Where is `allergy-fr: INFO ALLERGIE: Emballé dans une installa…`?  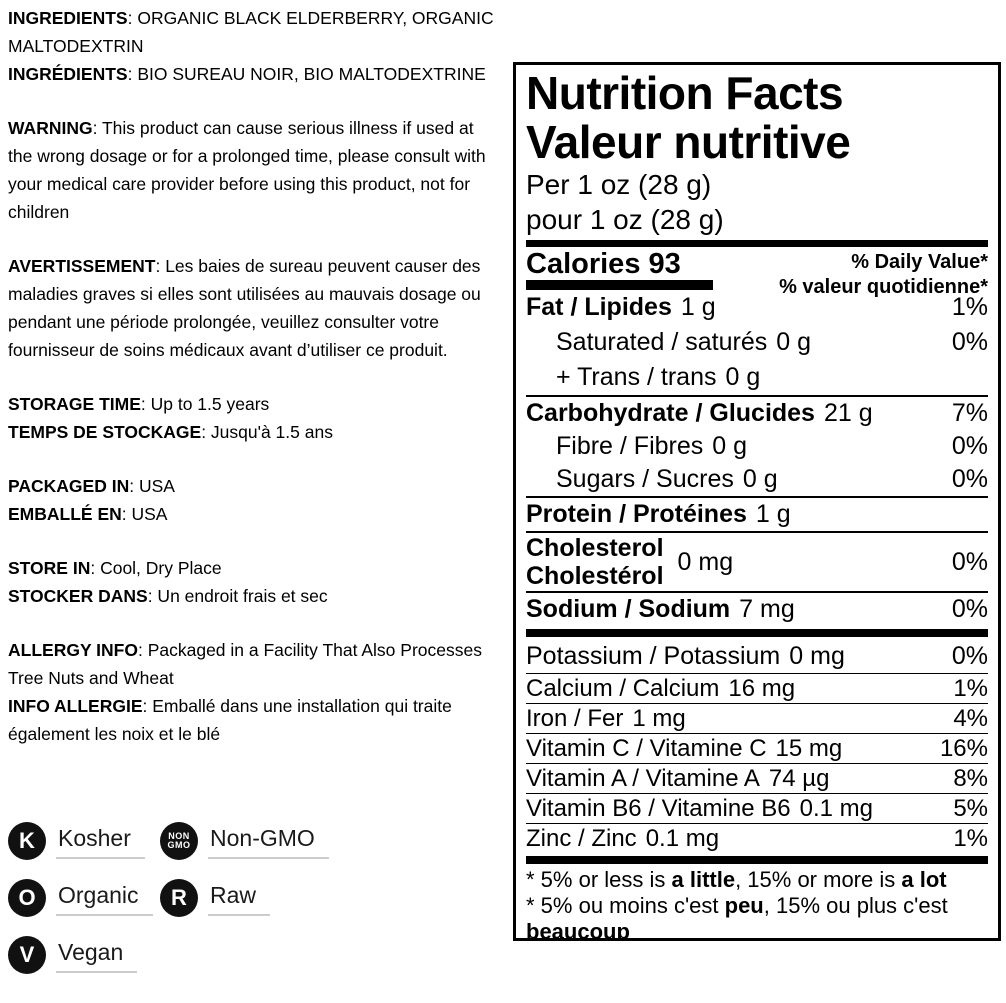 allergy-fr: INFO ALLERGIE: Emballé dans une installa… is located at coordinates (230, 720).